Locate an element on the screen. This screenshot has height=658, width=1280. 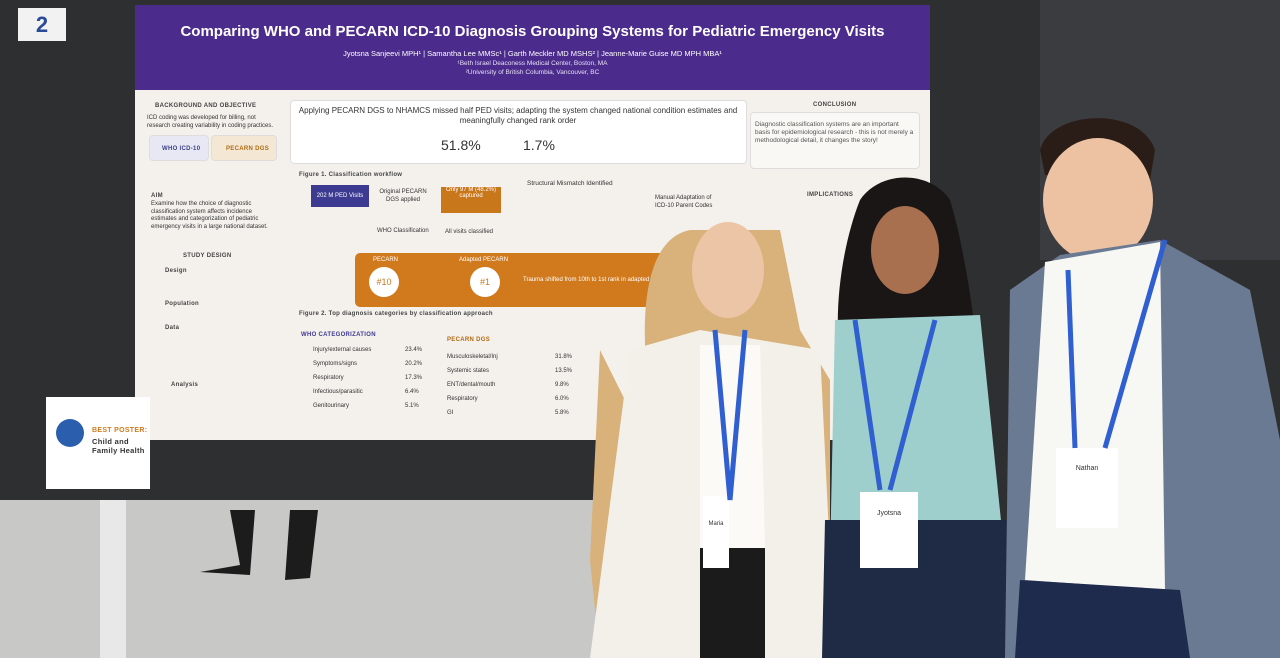
rank-badge: #1 is located at coordinates (485, 282).